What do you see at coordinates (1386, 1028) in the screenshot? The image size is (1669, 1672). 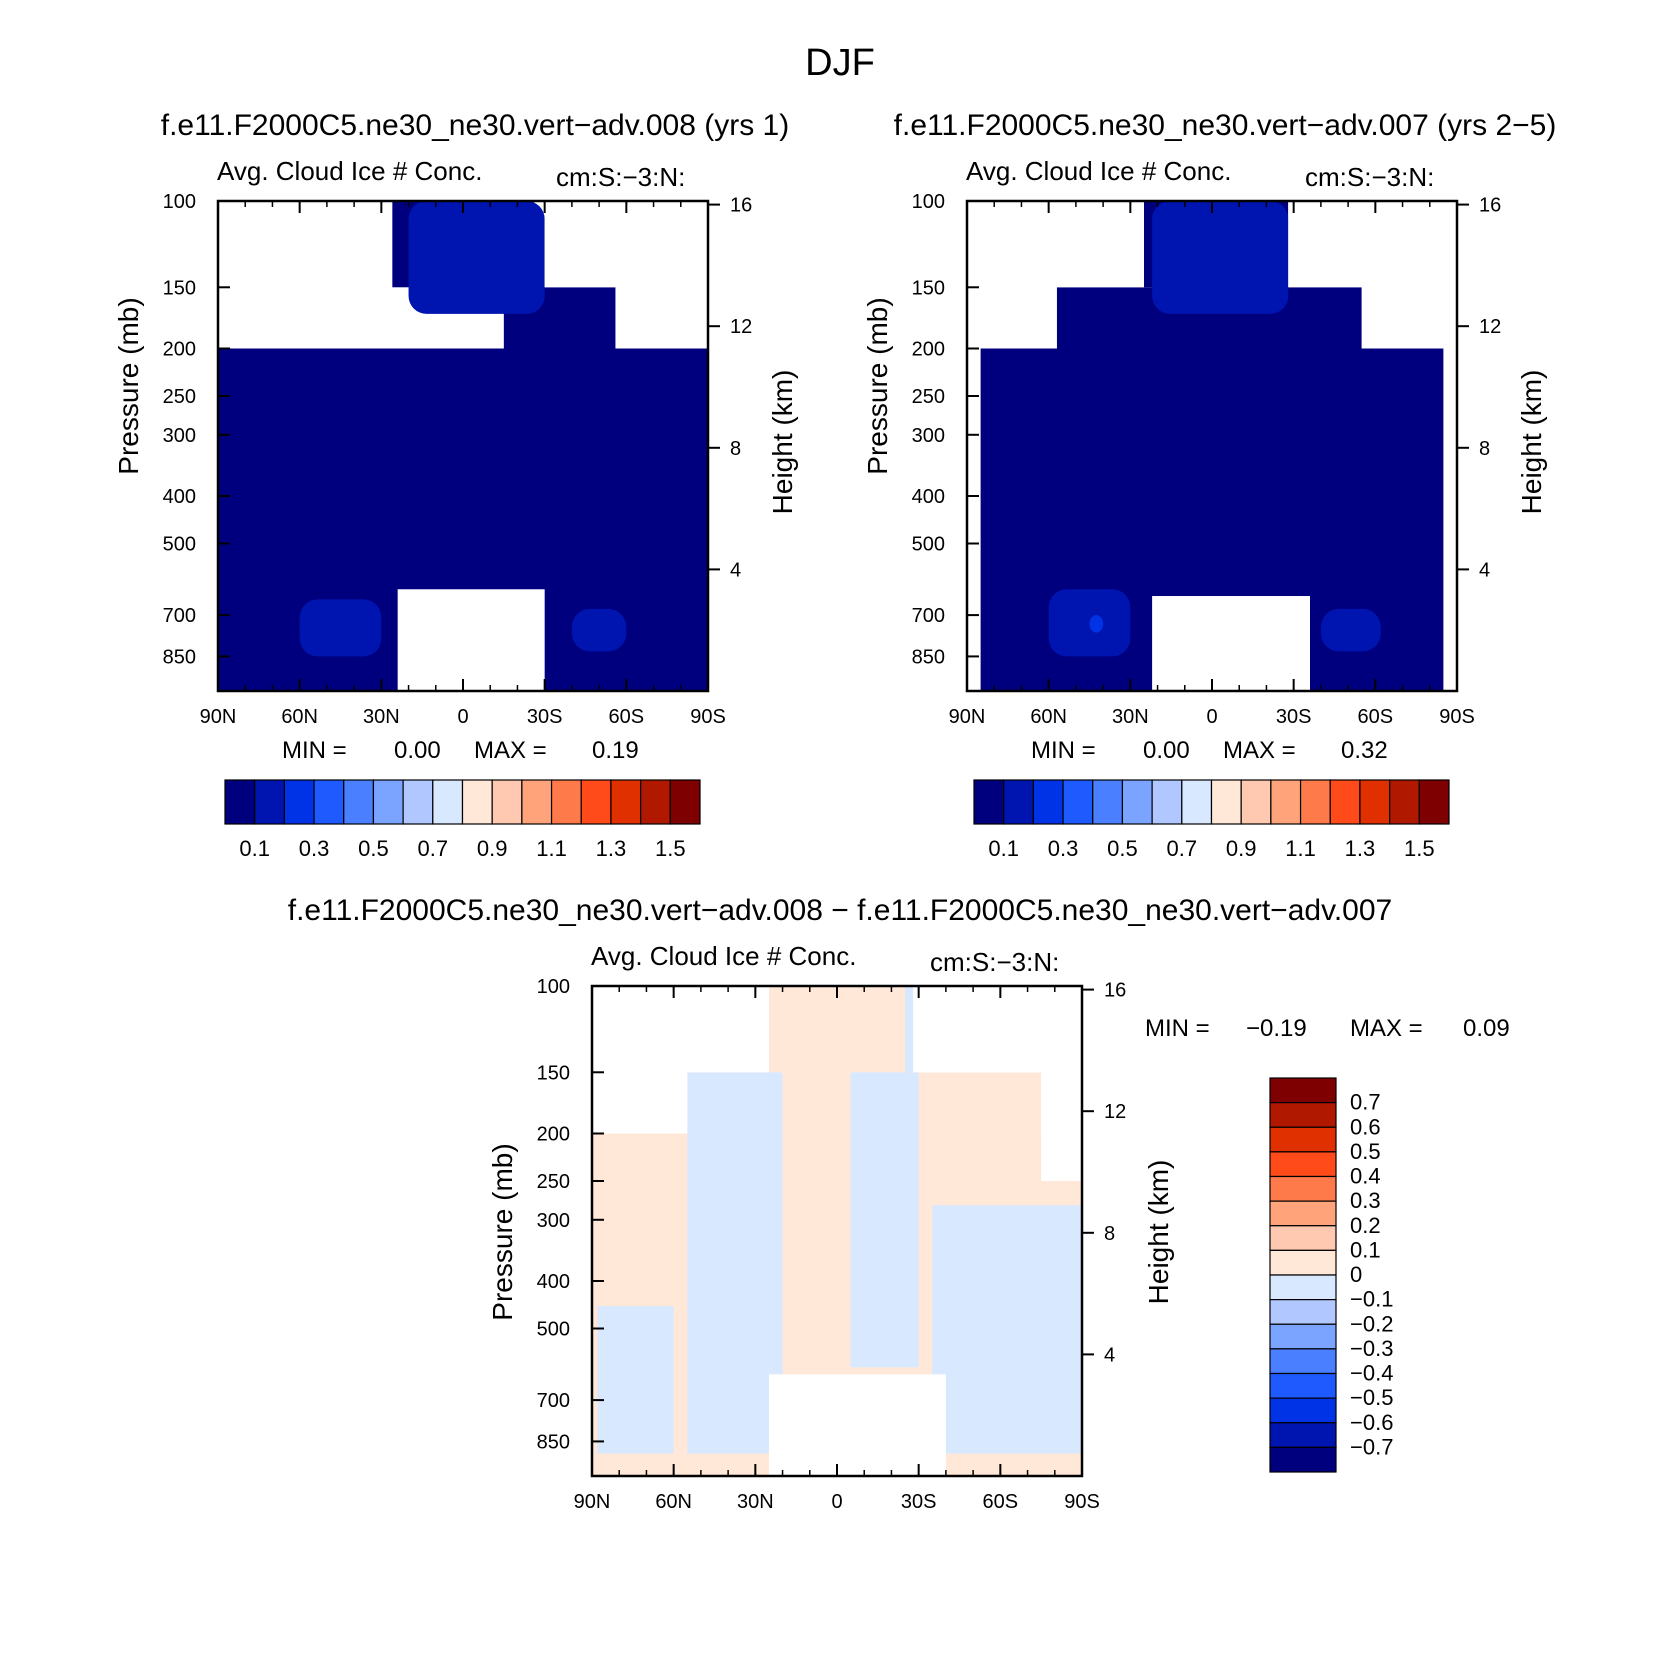 I see `max-label: MAX =` at bounding box center [1386, 1028].